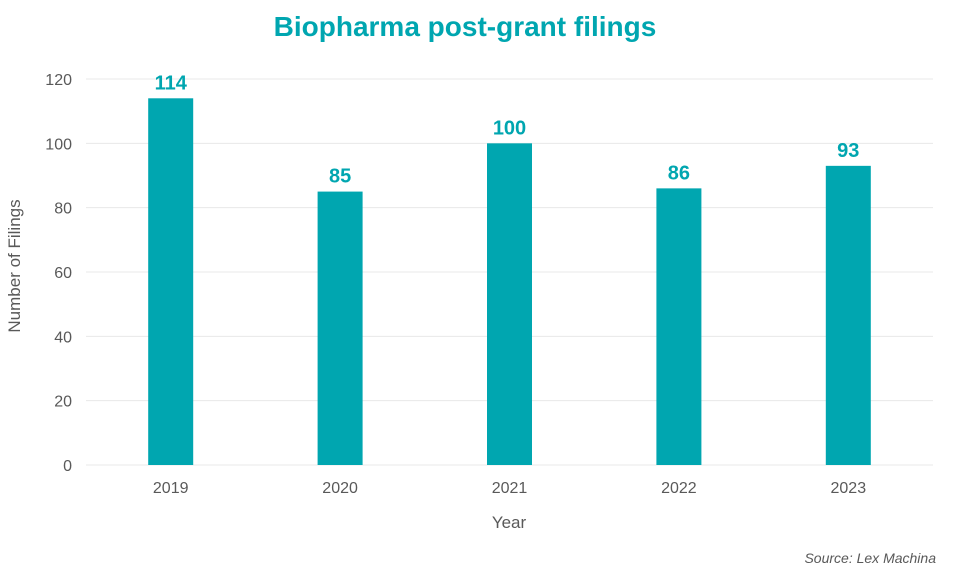  I want to click on source-note: Source: Lex Machina, so click(870, 558).